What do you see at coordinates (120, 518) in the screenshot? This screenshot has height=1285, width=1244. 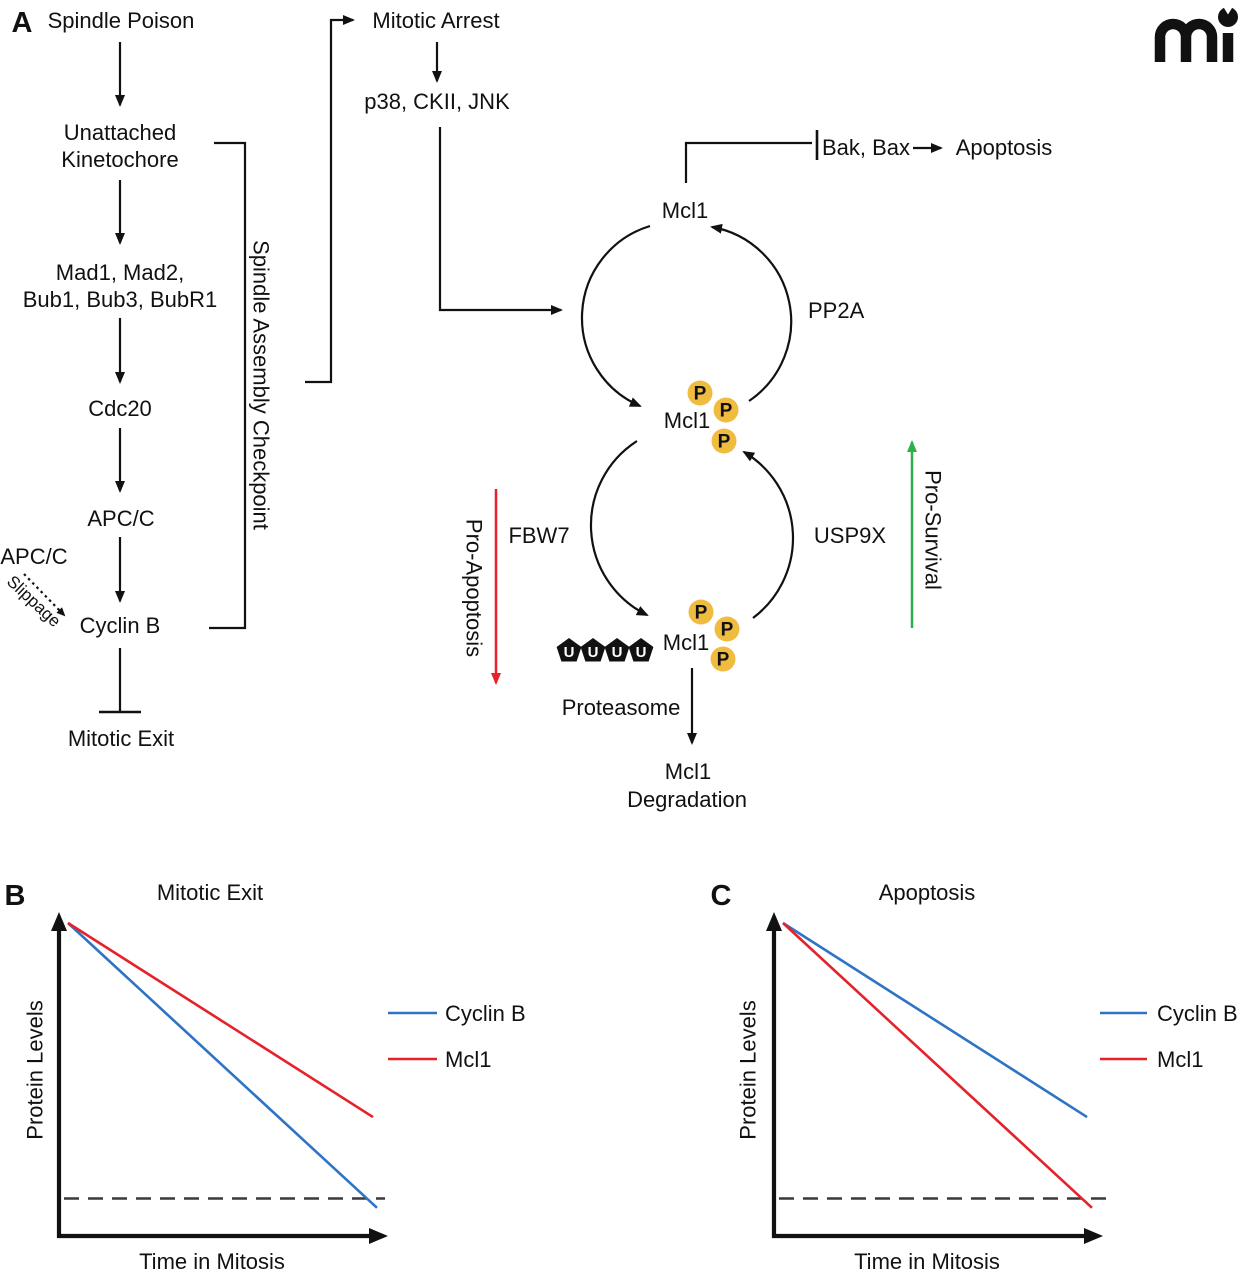 I see `node-apcc: APC/C` at bounding box center [120, 518].